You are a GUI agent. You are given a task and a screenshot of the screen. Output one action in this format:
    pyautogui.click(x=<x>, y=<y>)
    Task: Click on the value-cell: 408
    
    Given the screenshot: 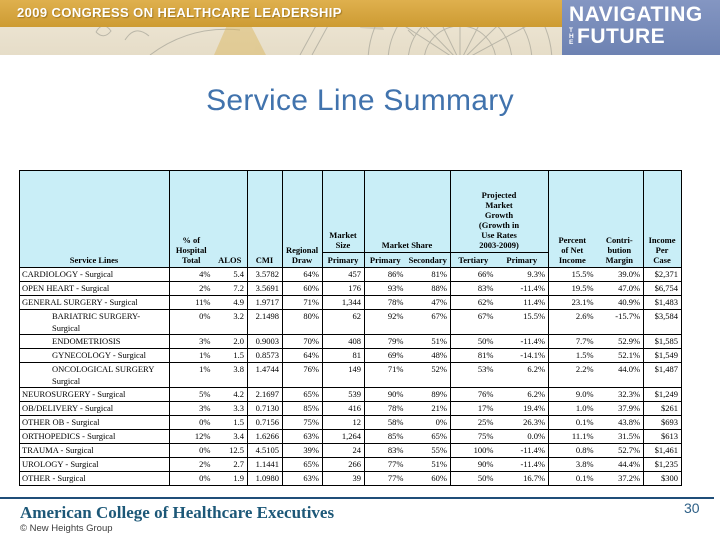 What is the action you would take?
    pyautogui.click(x=343, y=341)
    